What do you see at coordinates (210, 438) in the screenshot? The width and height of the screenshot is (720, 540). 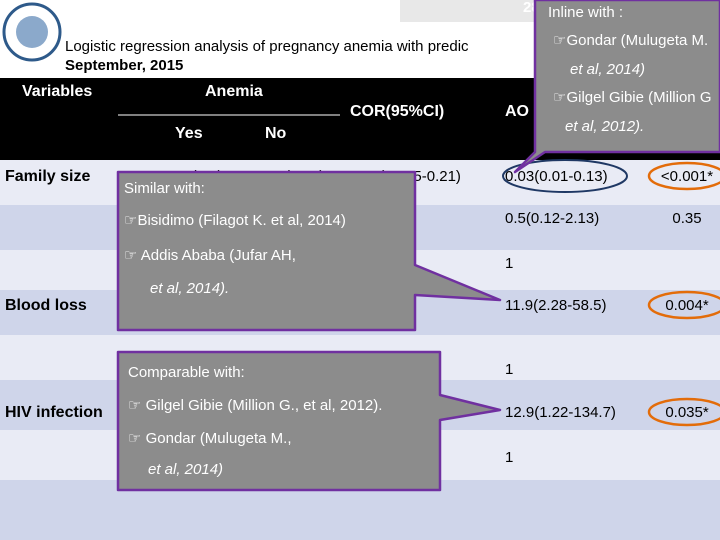 I see `callout-line: ☞ Gondar (Mulugeta M.,` at bounding box center [210, 438].